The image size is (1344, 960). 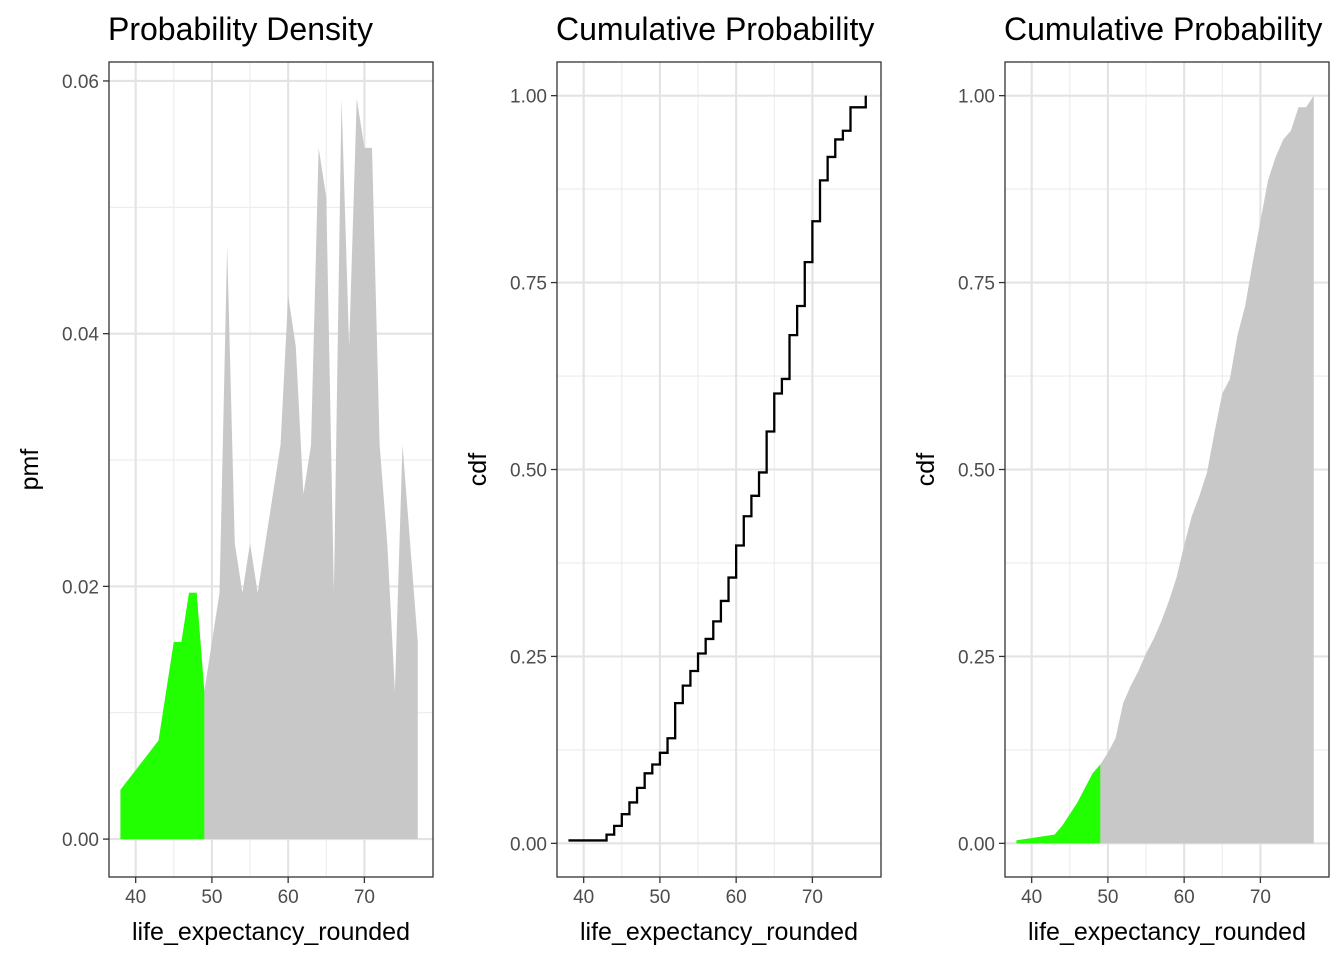 What do you see at coordinates (80, 587) in the screenshot?
I see `y-tick-label: 0.02` at bounding box center [80, 587].